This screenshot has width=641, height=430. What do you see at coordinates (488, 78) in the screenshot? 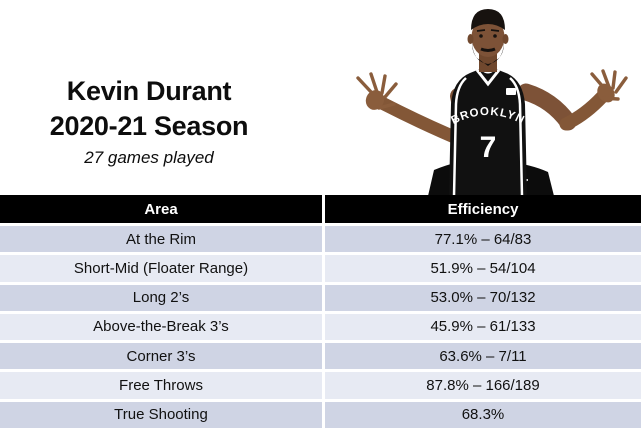
I see `jersey-neck-trim` at bounding box center [488, 78].